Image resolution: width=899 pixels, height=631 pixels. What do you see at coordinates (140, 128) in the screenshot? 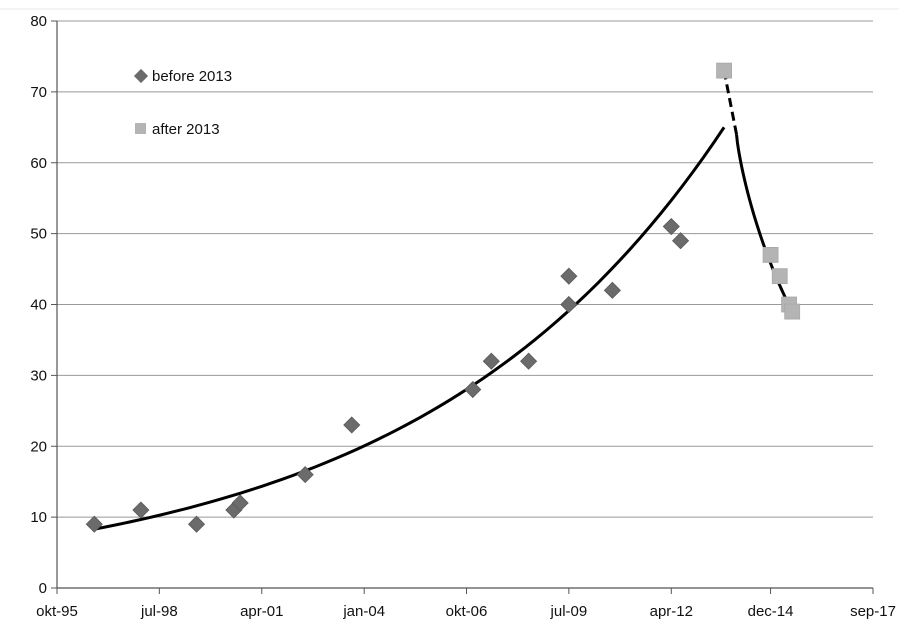
I see `legend-marker-square` at bounding box center [140, 128].